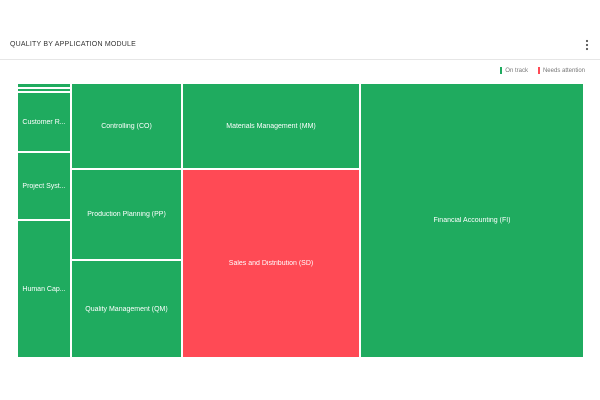 The height and width of the screenshot is (400, 600). I want to click on legend-swatch-needs-attention, so click(538, 70).